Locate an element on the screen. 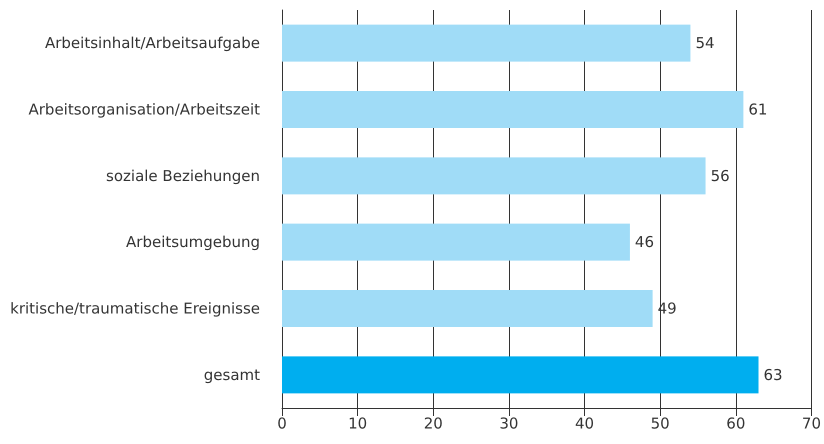 The height and width of the screenshot is (444, 824). data-label: 46 is located at coordinates (644, 242).